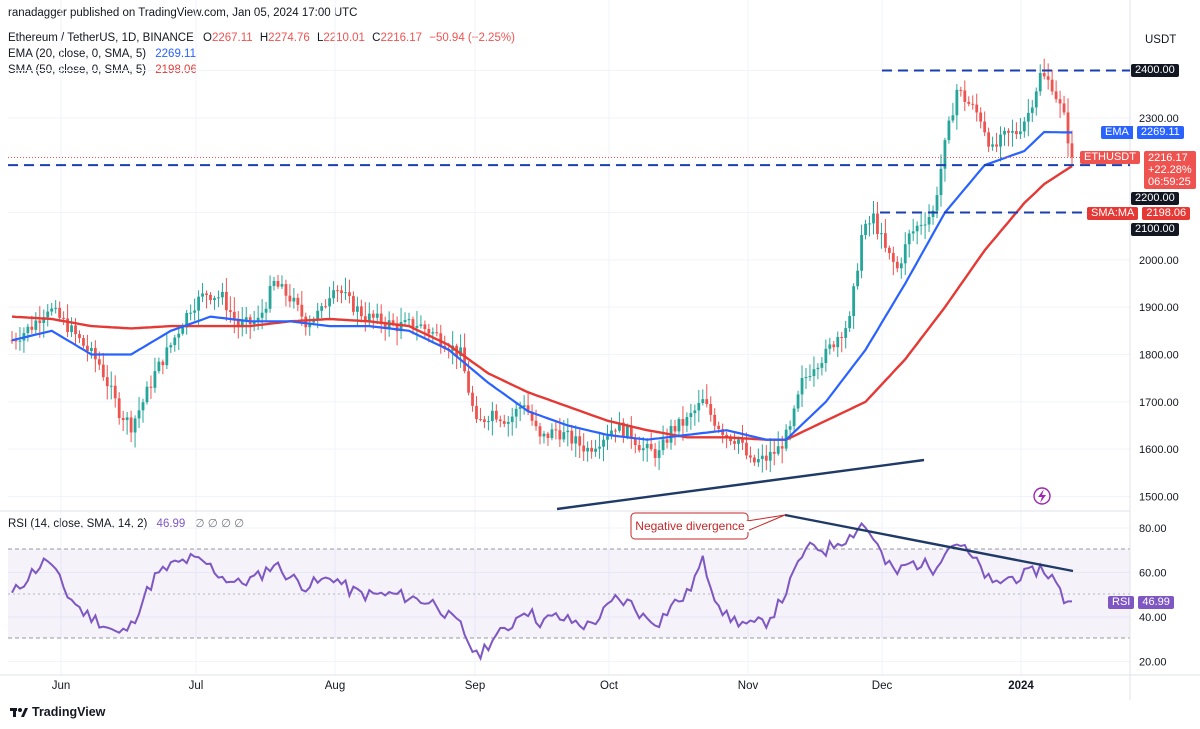 The height and width of the screenshot is (729, 1200). I want to click on tradingview-logo-icon, so click(19, 712).